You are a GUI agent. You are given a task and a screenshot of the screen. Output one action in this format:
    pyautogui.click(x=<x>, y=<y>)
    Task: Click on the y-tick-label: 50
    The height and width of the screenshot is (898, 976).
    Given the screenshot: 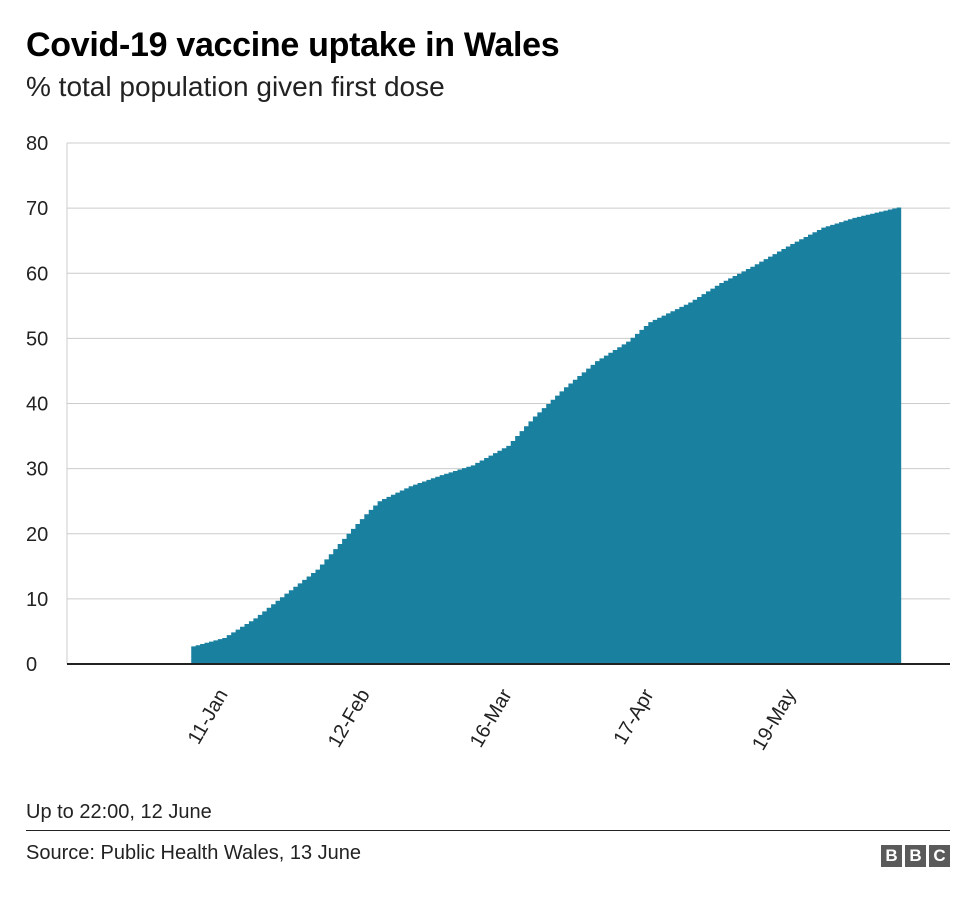 What is the action you would take?
    pyautogui.click(x=37, y=339)
    